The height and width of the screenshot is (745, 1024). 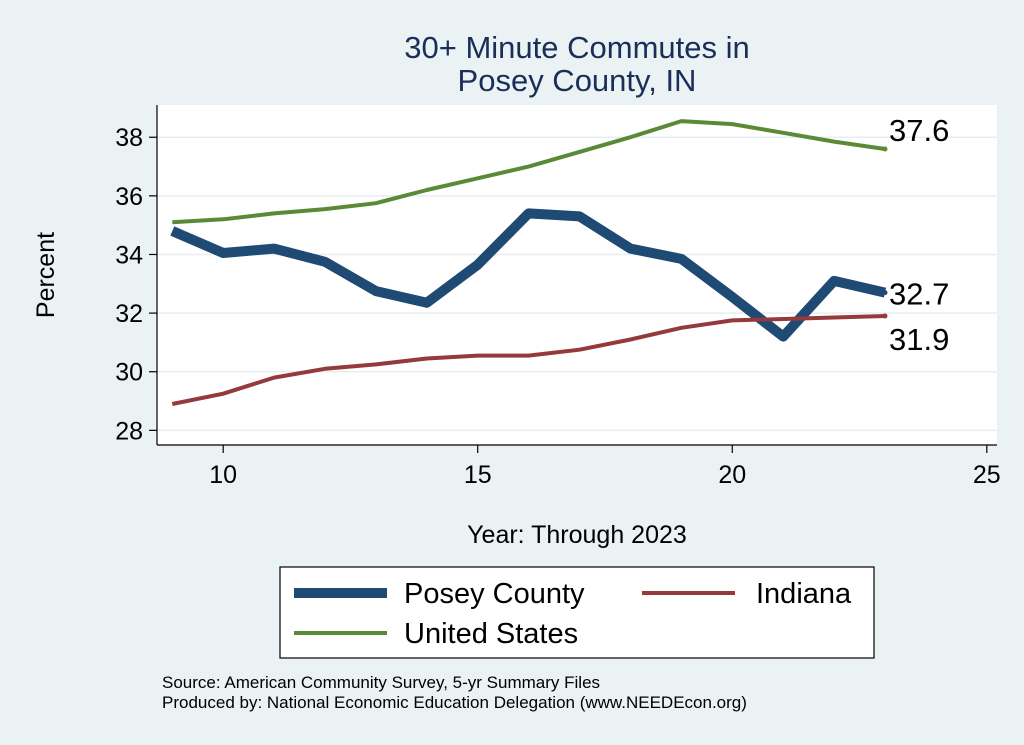 I want to click on y-tick-label: 28, so click(x=129, y=431).